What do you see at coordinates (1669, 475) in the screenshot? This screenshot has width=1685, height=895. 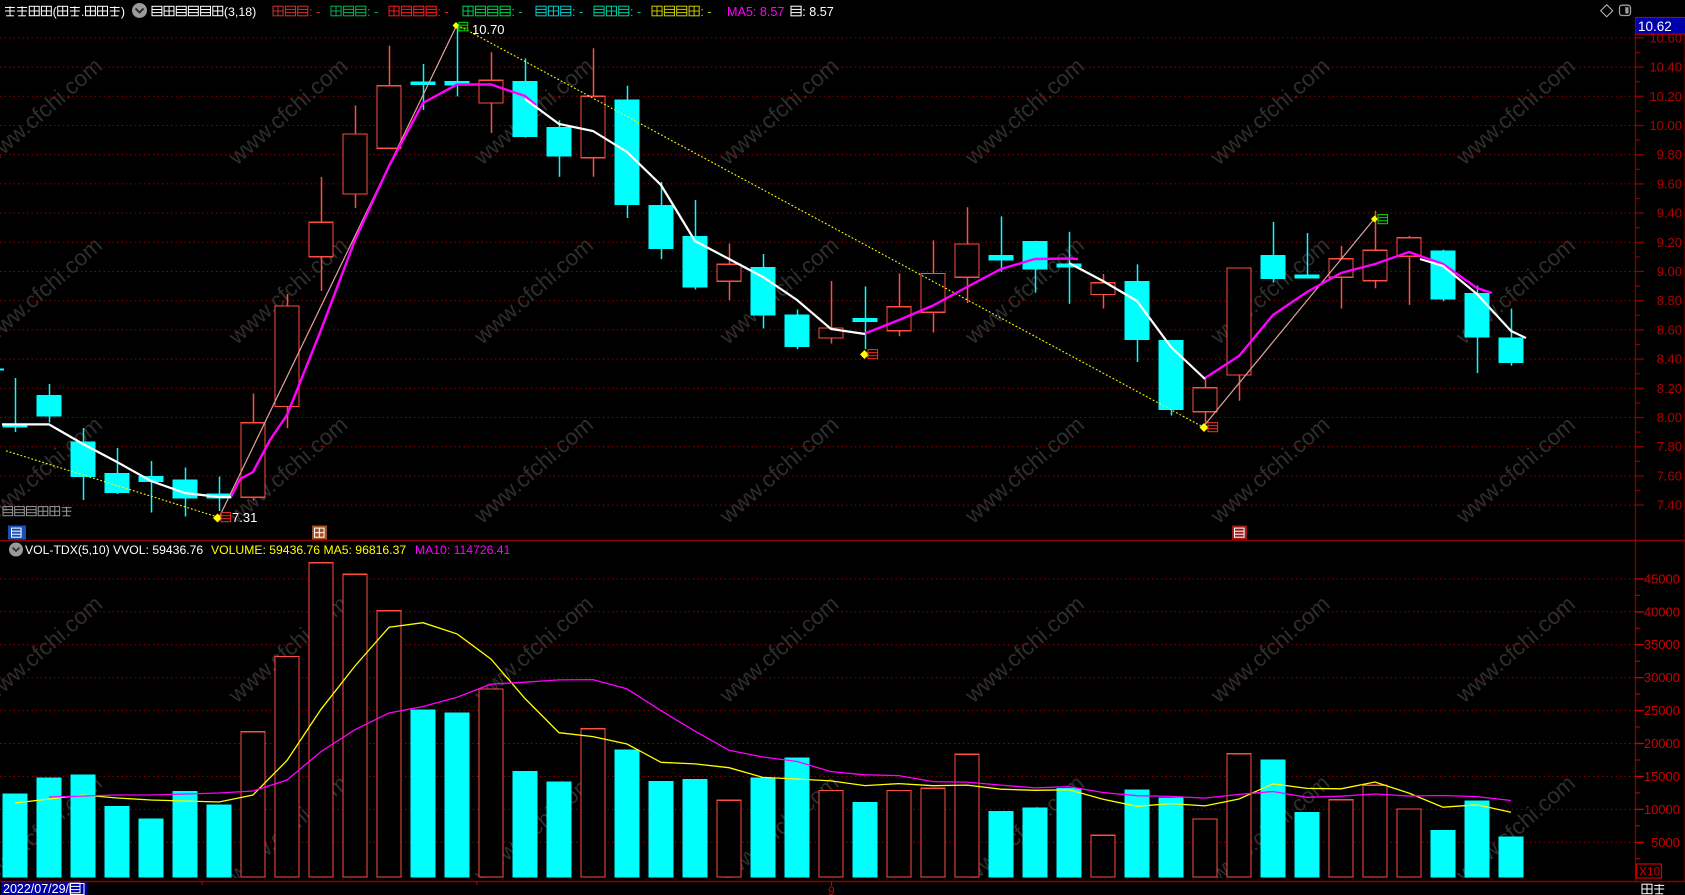 I see `svg-text: 7.60` at bounding box center [1669, 475].